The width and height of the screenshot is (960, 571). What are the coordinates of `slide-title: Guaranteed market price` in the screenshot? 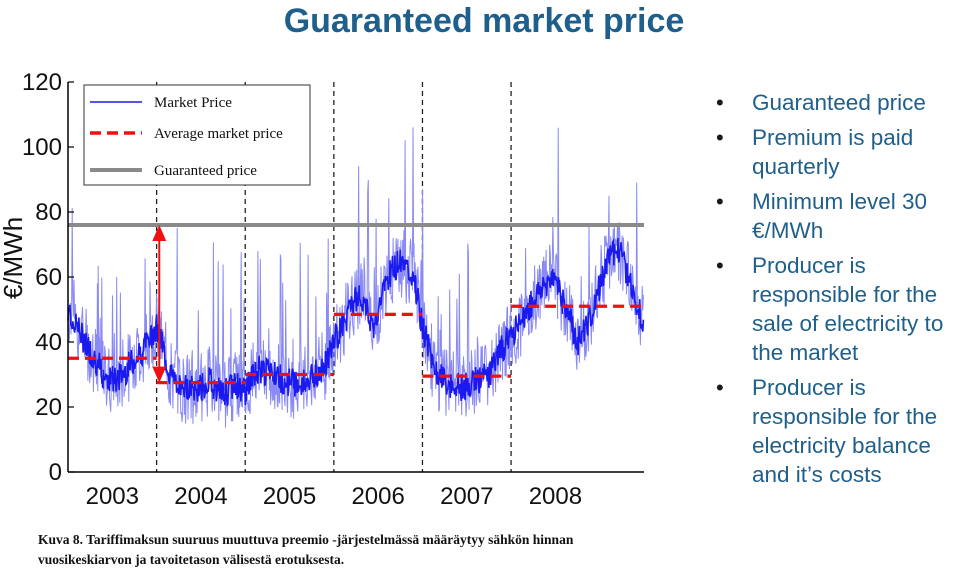 It's located at (480, 21).